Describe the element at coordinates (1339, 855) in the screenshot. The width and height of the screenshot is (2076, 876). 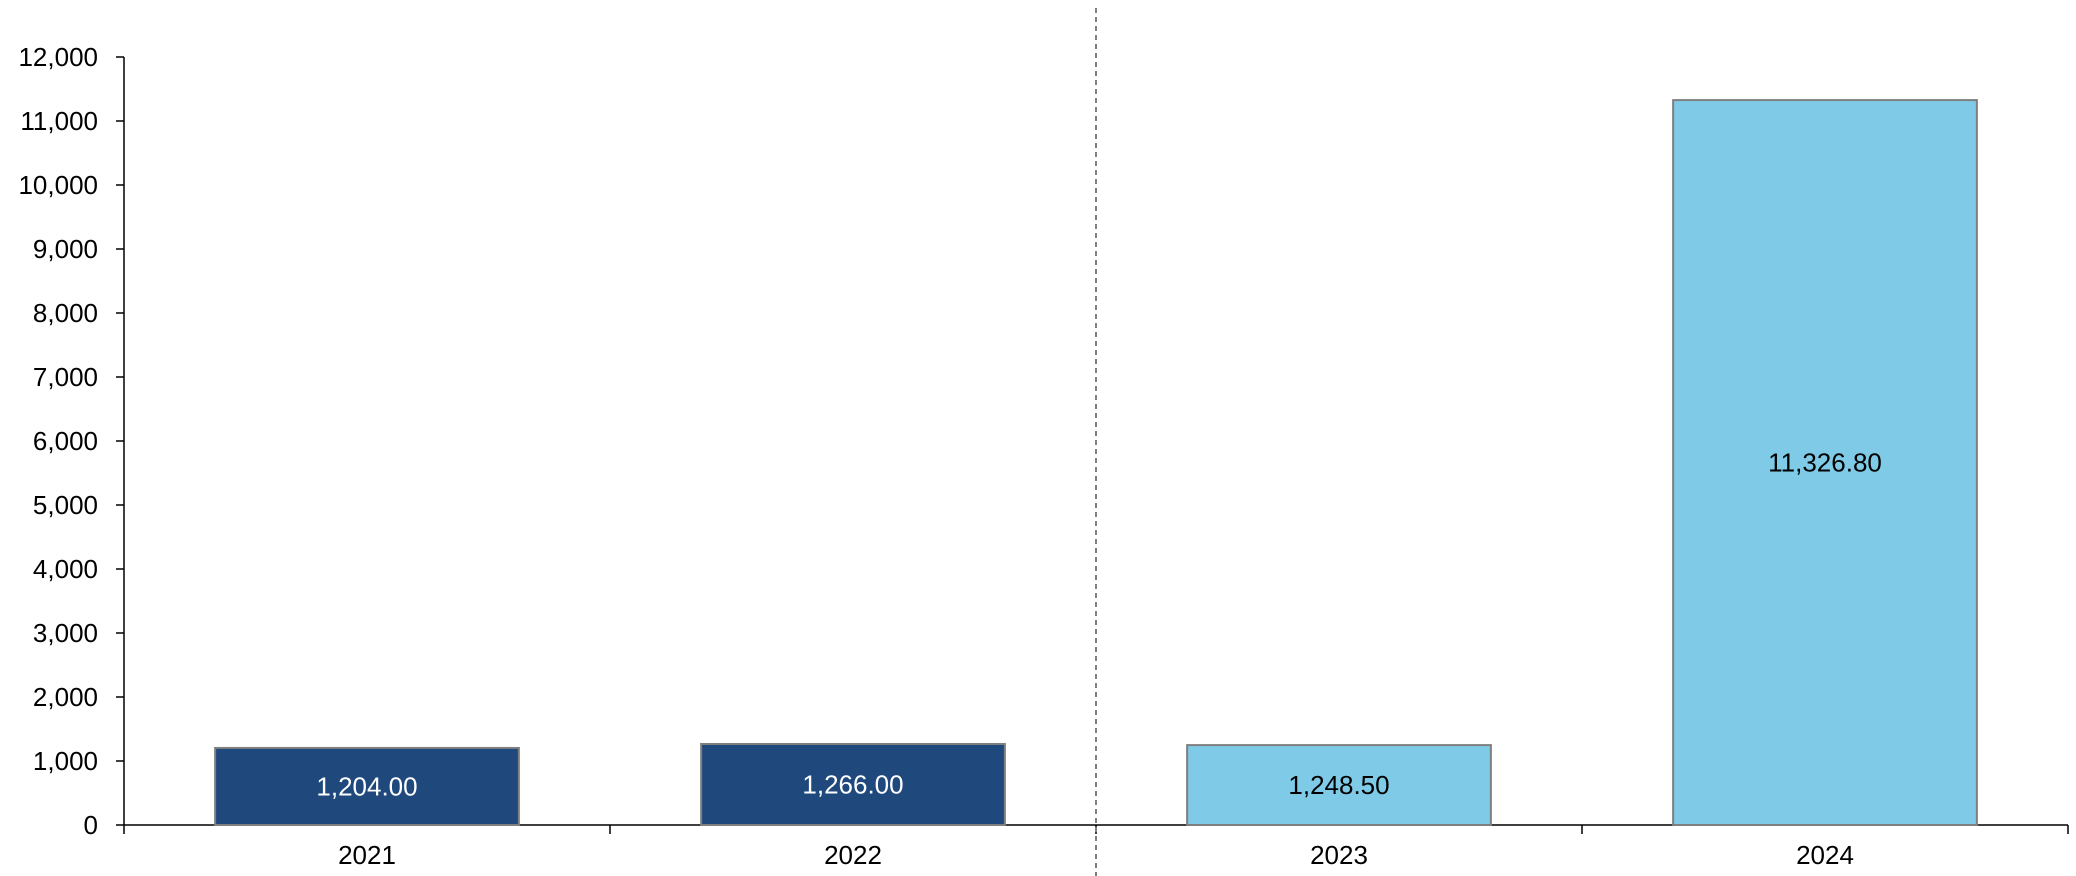
I see `x-tick-label: 2023` at that location.